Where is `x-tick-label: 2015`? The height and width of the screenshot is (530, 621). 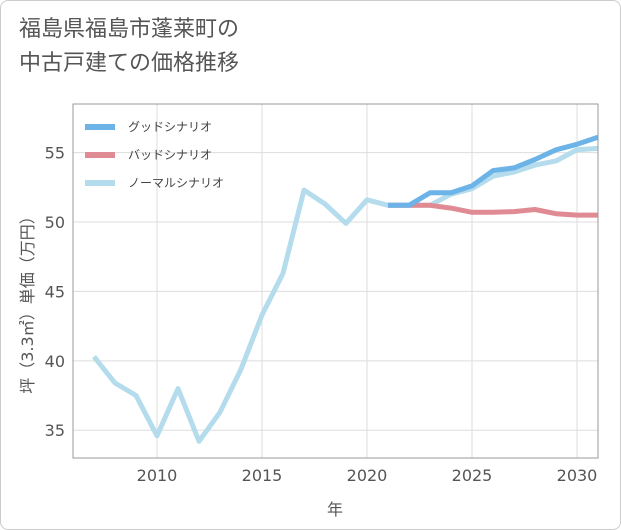 x-tick-label: 2015 is located at coordinates (262, 475).